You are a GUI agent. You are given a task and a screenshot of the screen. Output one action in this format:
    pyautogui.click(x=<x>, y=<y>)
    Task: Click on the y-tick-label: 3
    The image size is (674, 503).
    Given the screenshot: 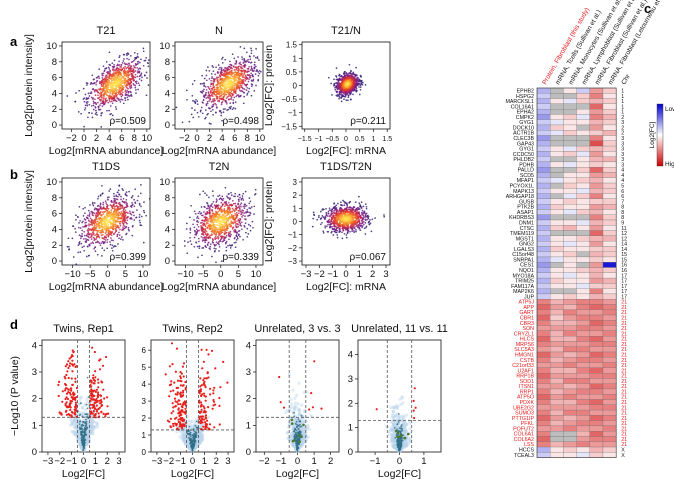 What is the action you would take?
    pyautogui.click(x=295, y=182)
    